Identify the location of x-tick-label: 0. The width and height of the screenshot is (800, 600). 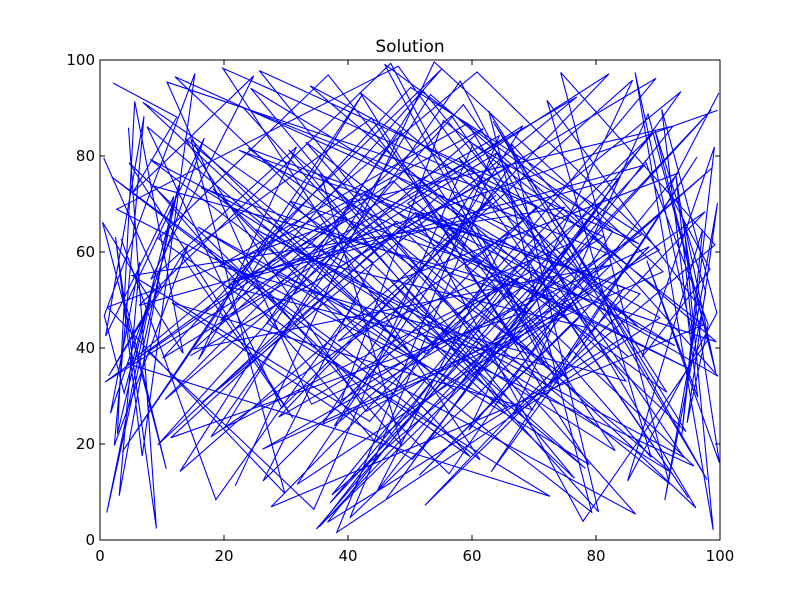
(100, 556).